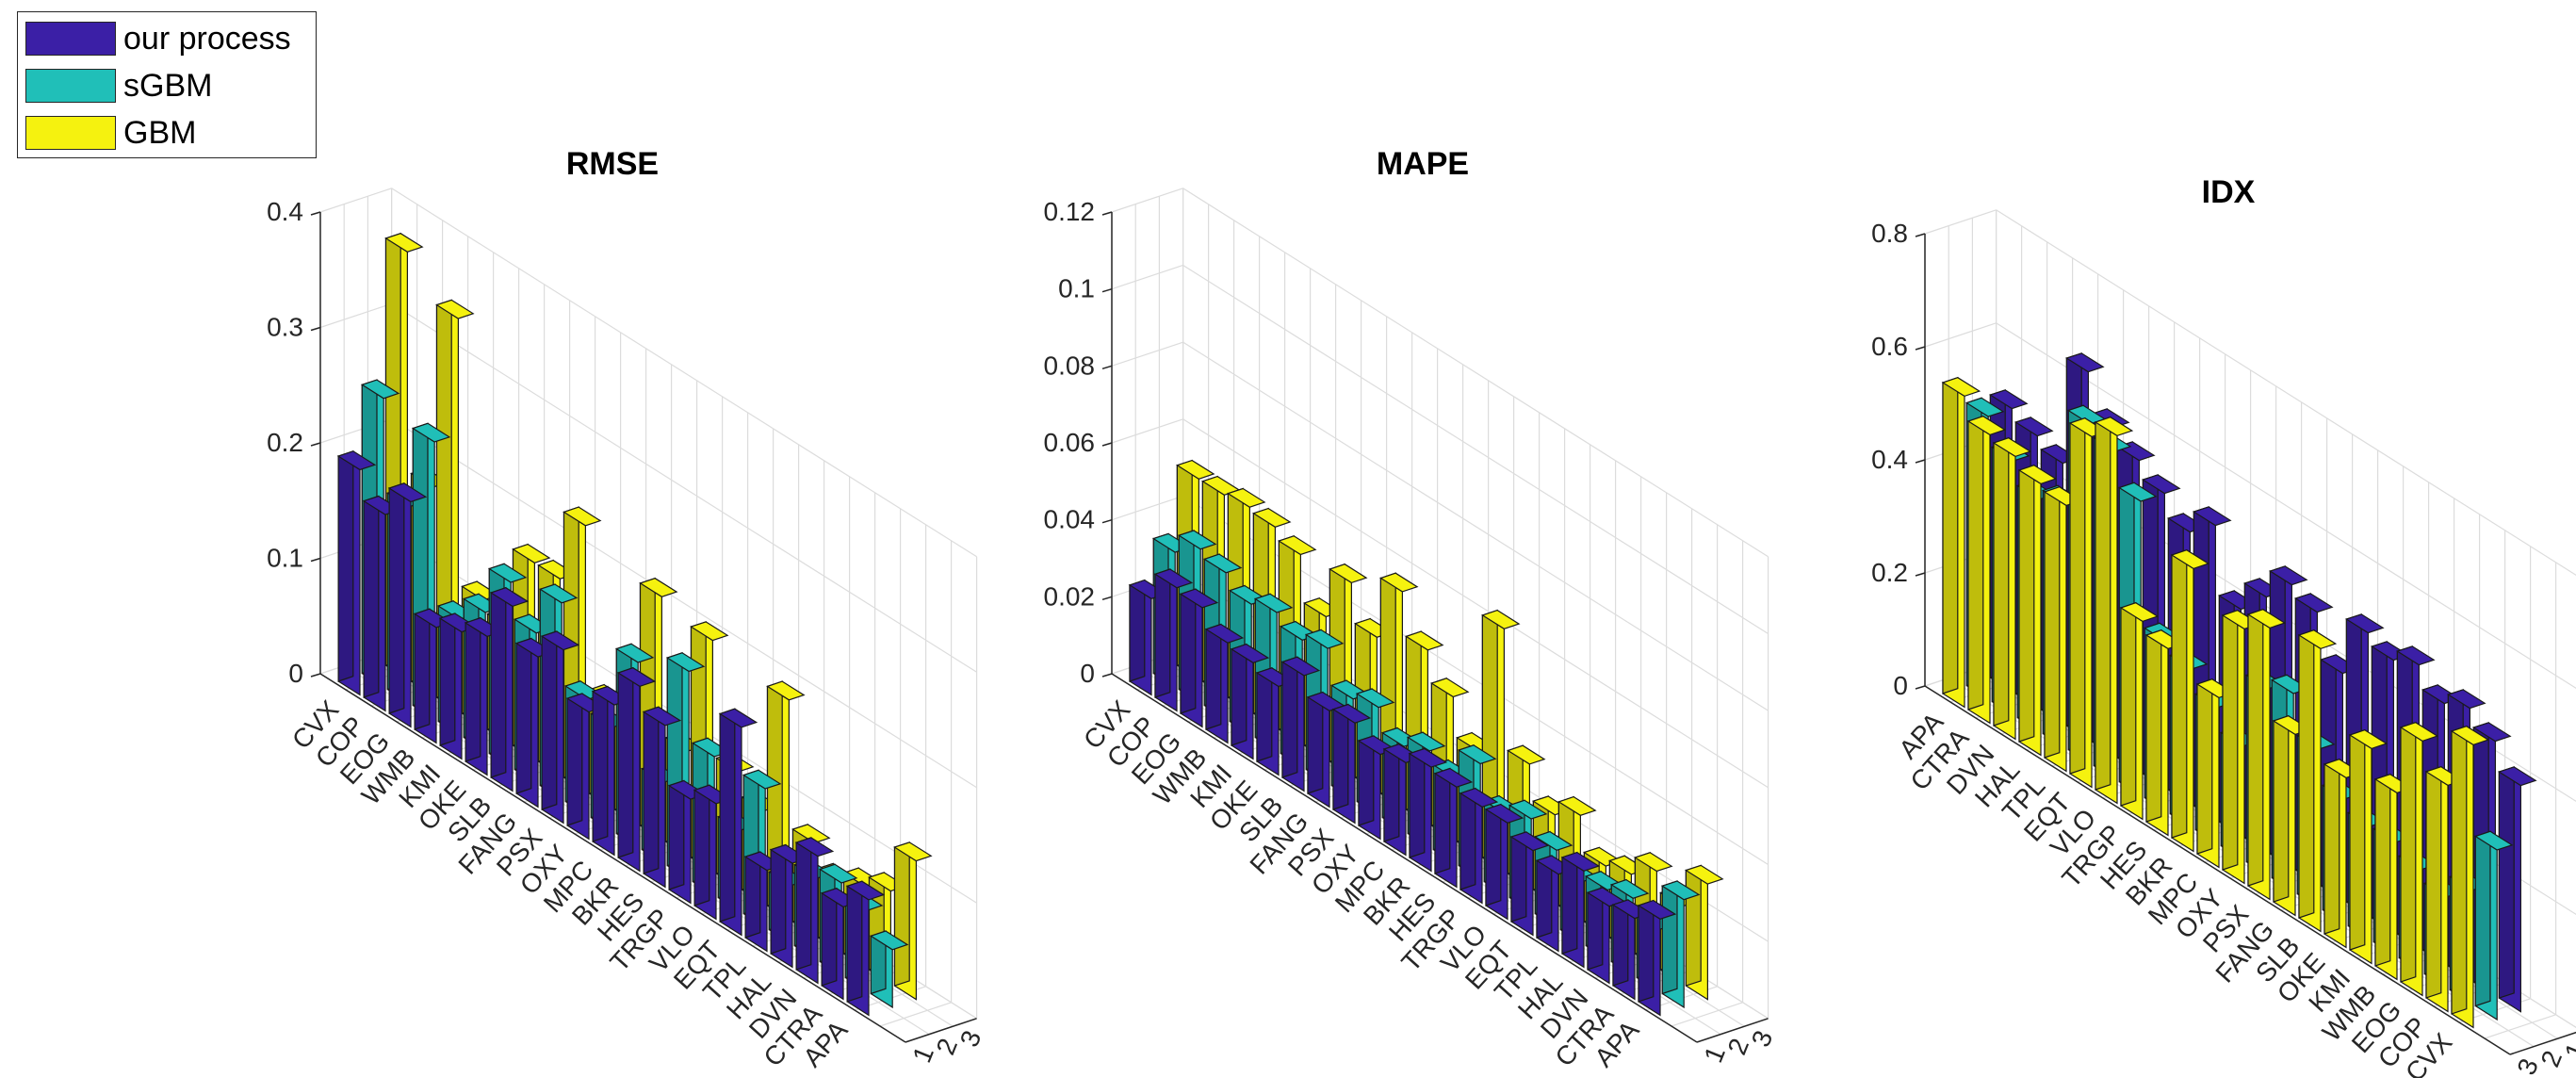  What do you see at coordinates (2164, 733) in the screenshot?
I see `bar-gbm-hes` at bounding box center [2164, 733].